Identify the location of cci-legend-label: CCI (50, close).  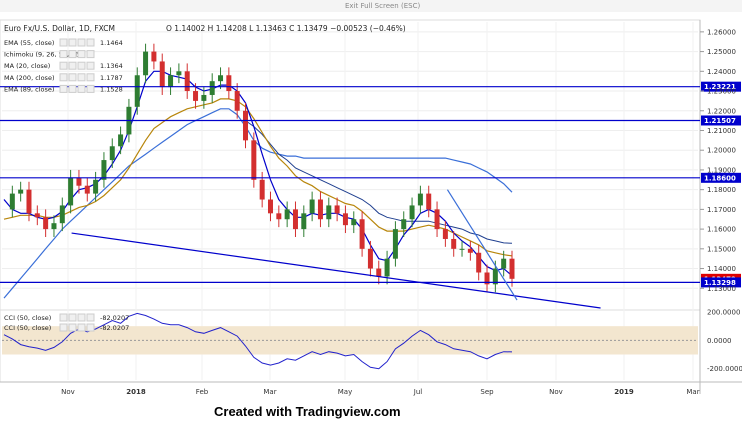
(27, 318).